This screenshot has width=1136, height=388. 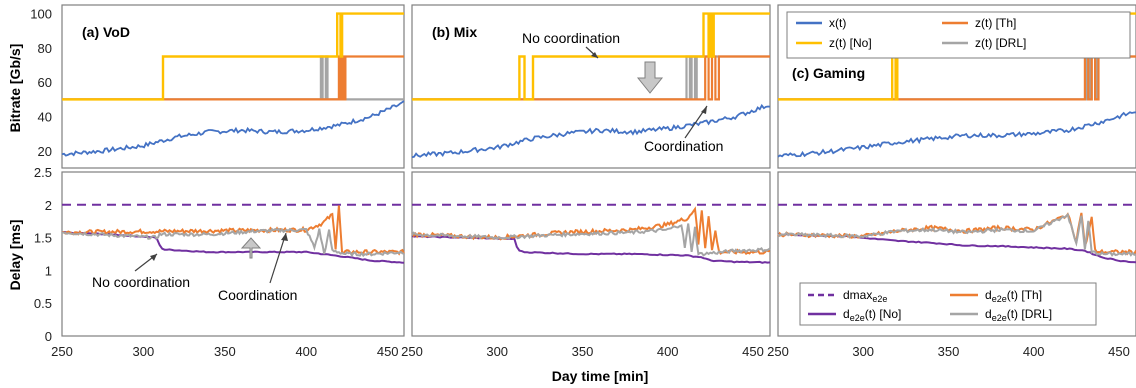 What do you see at coordinates (1024, 295) in the screenshot?
I see `legend-item-d-th-rest: (t) [Th]` at bounding box center [1024, 295].